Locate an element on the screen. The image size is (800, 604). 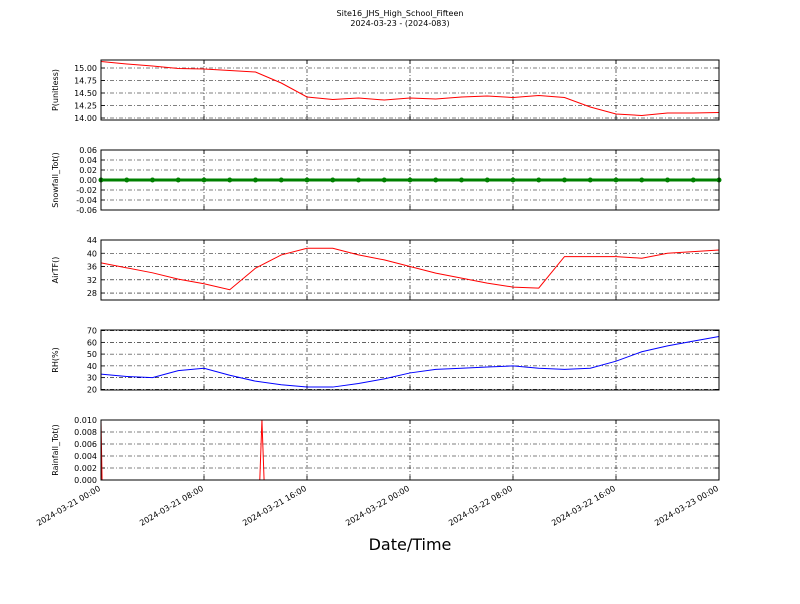
chart-subtitle: 2024-03-23 - (2024-083) is located at coordinates (399, 23).